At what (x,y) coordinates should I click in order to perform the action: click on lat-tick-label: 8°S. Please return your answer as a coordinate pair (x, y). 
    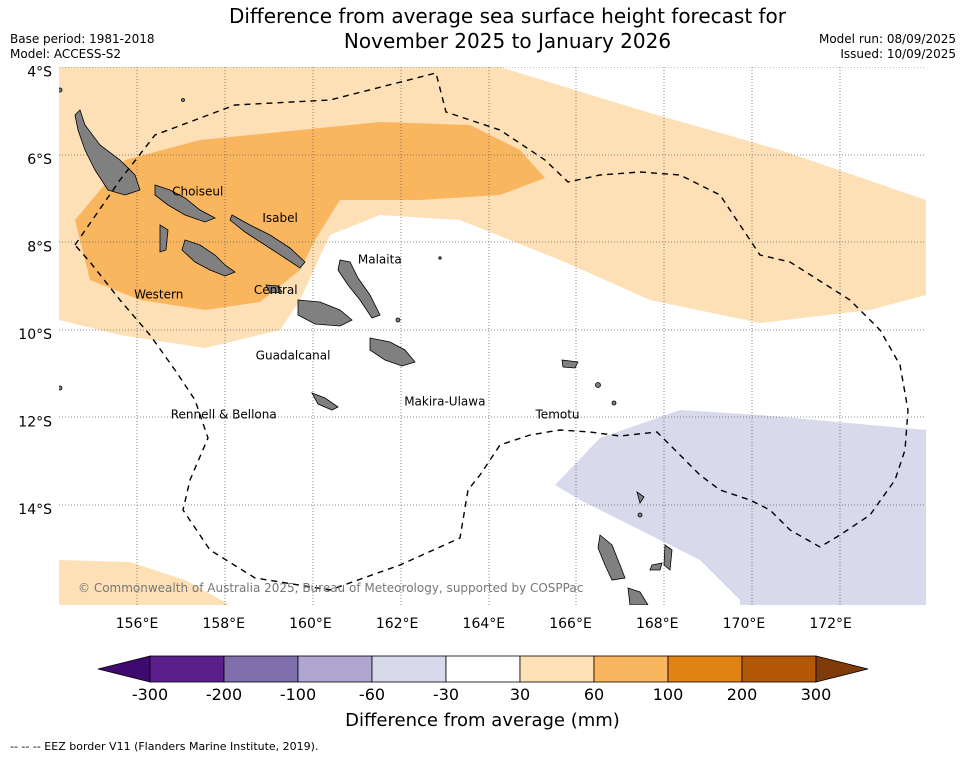
    Looking at the image, I should click on (39, 247).